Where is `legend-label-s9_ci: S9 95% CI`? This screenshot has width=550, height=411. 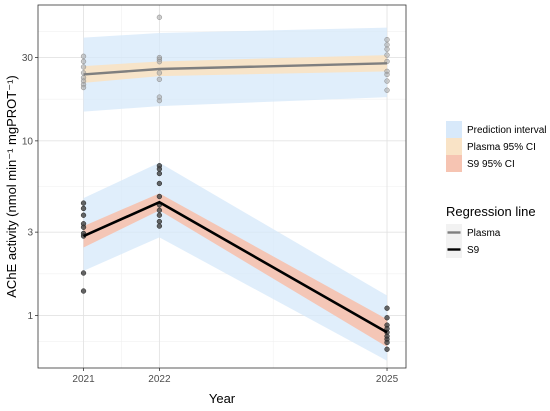 legend-label-s9_ci: S9 95% CI is located at coordinates (491, 164).